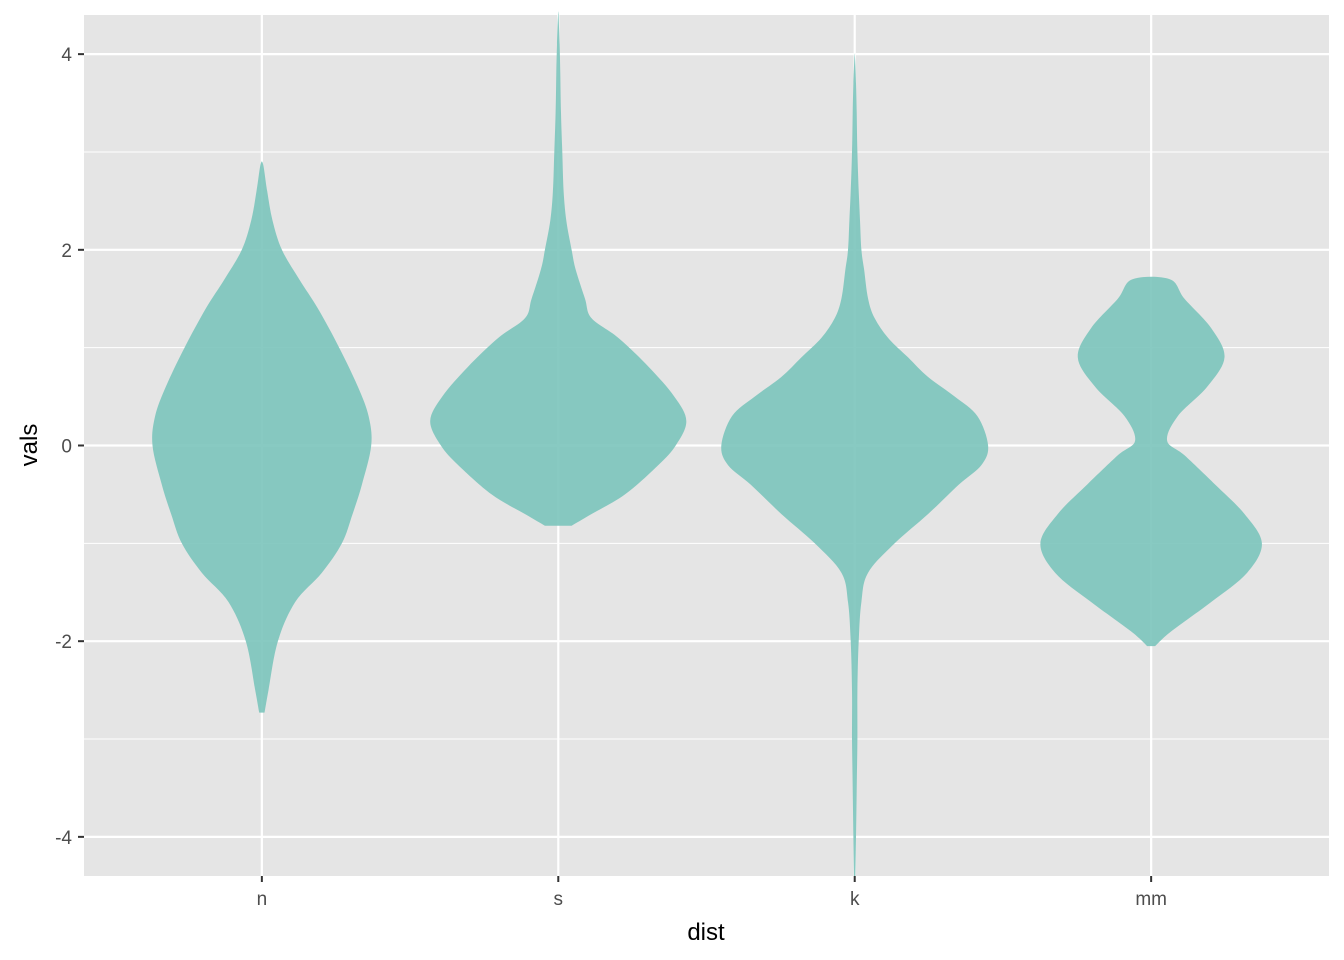 The image size is (1344, 960). What do you see at coordinates (66, 55) in the screenshot?
I see `y-tick-label: 4` at bounding box center [66, 55].